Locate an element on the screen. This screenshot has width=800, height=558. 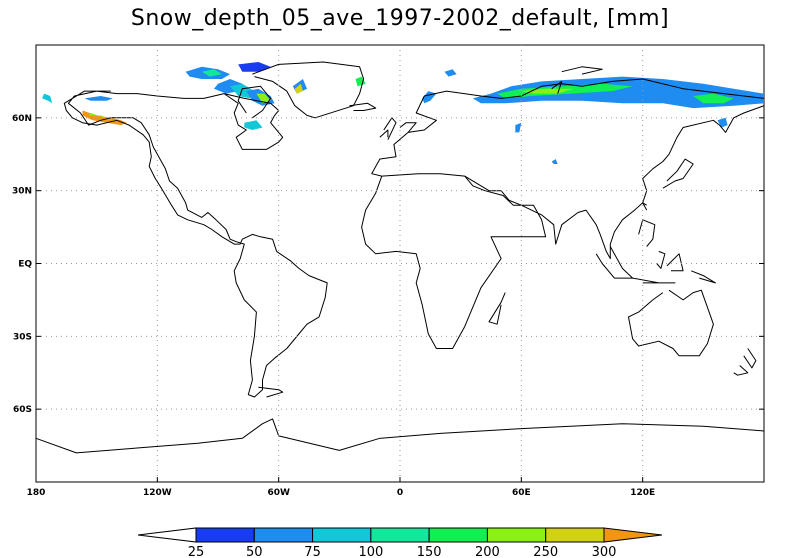
x-tick-label: 120W is located at coordinates (157, 493).